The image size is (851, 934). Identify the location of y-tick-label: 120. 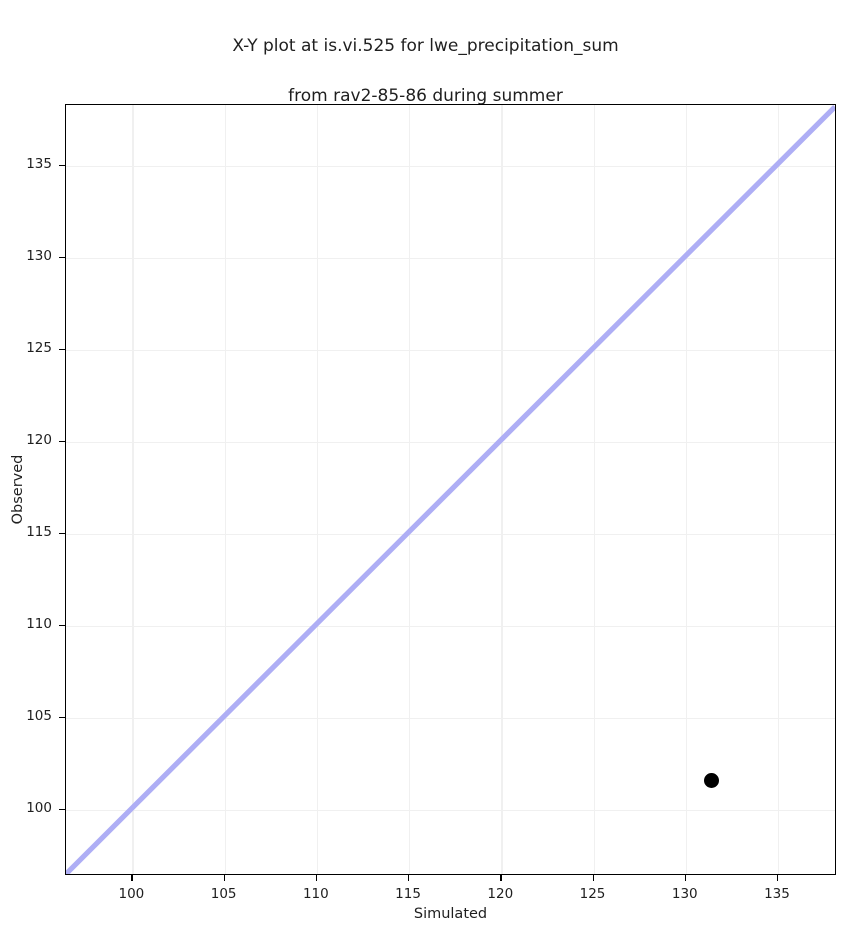
(39, 439).